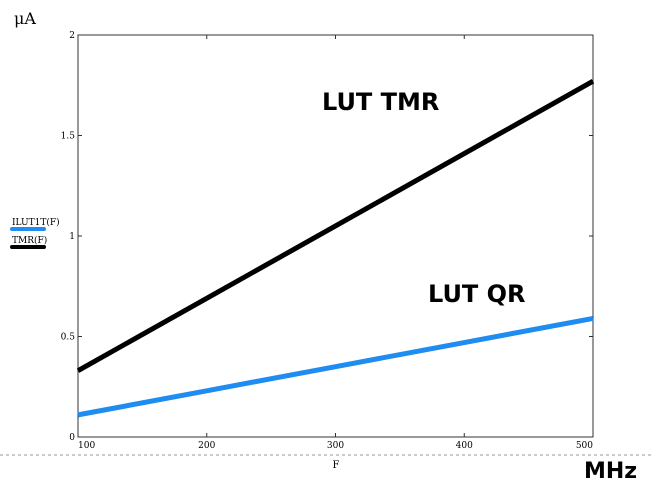  Describe the element at coordinates (72, 36) in the screenshot. I see `y-tick-label: 2` at that location.